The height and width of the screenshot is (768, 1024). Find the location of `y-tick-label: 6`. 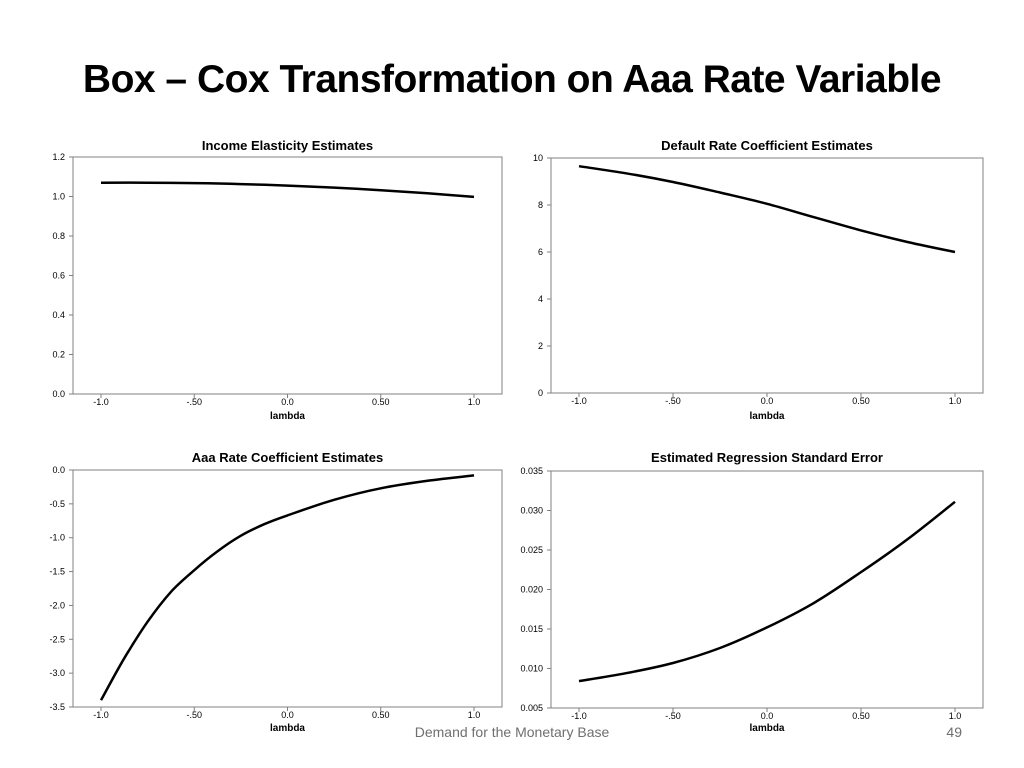

y-tick-label: 6 is located at coordinates (540, 252).